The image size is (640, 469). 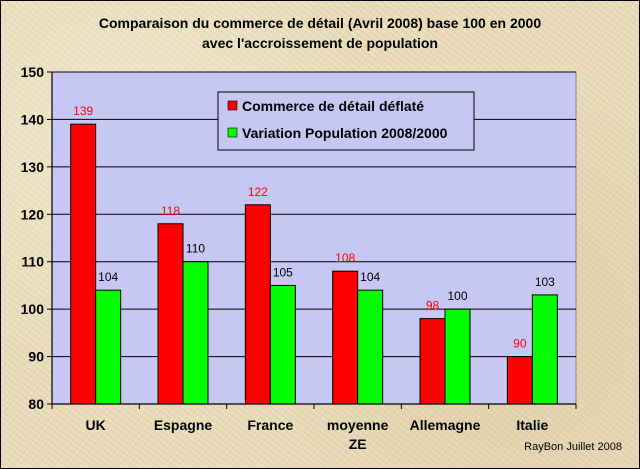 I want to click on x-tick-label-line: Allemagne, so click(x=445, y=425).